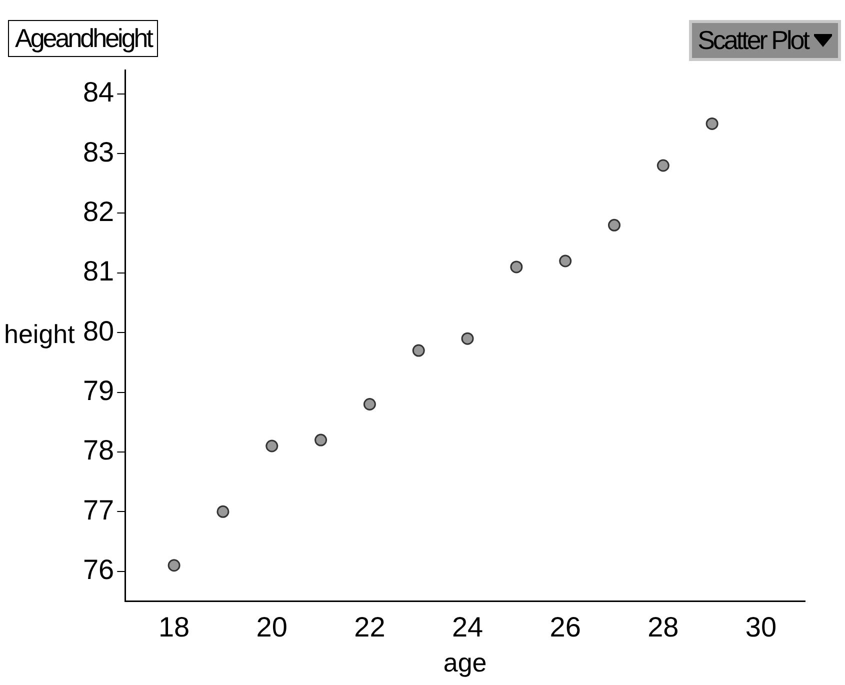 The height and width of the screenshot is (685, 845). What do you see at coordinates (465, 663) in the screenshot?
I see `x-axis-title: age` at bounding box center [465, 663].